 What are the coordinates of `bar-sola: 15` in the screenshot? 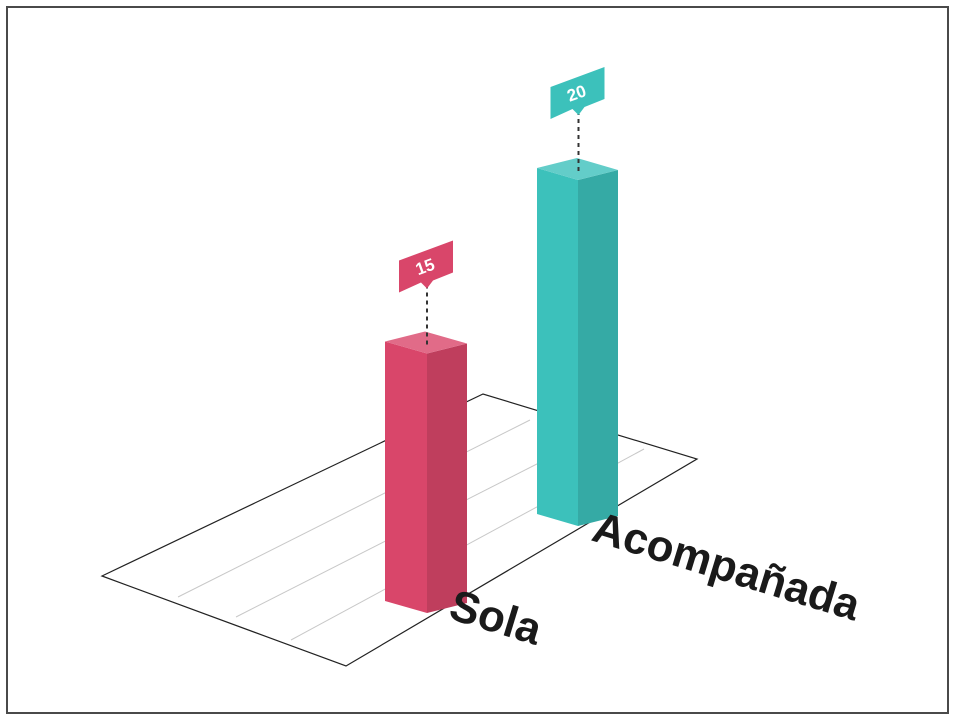 It's located at (426, 426).